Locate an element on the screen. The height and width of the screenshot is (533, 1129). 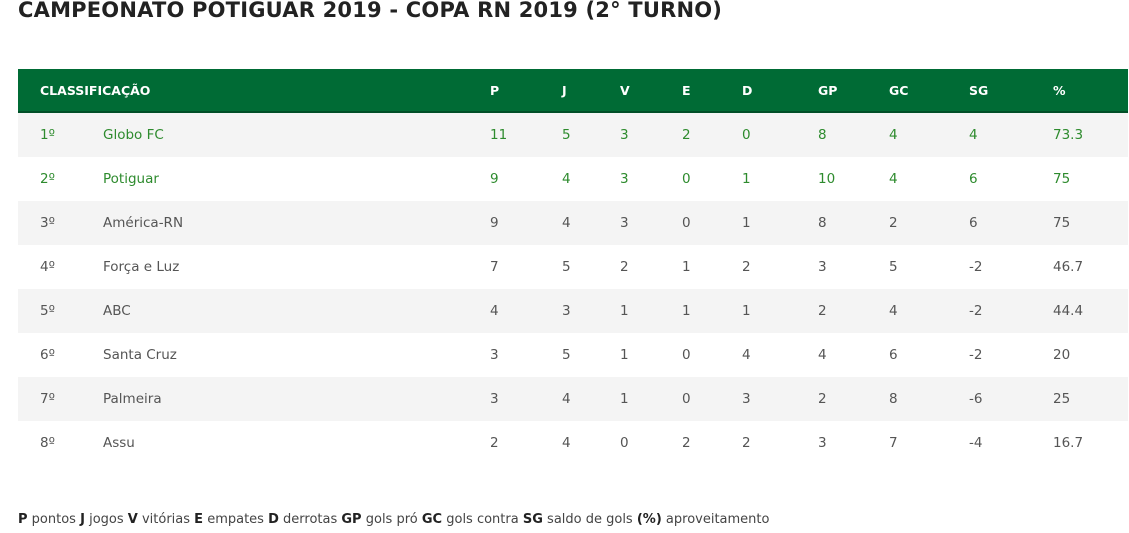
table-row: 8º Assu 2 4 0 2 2 3 7 -4 16.7 is located at coordinates (573, 443).